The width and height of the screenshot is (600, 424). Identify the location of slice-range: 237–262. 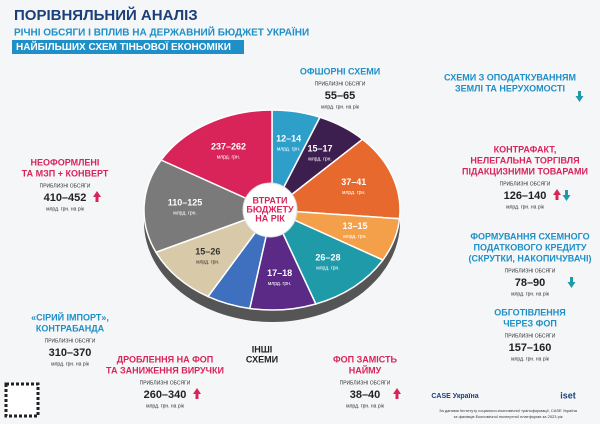
(228, 146).